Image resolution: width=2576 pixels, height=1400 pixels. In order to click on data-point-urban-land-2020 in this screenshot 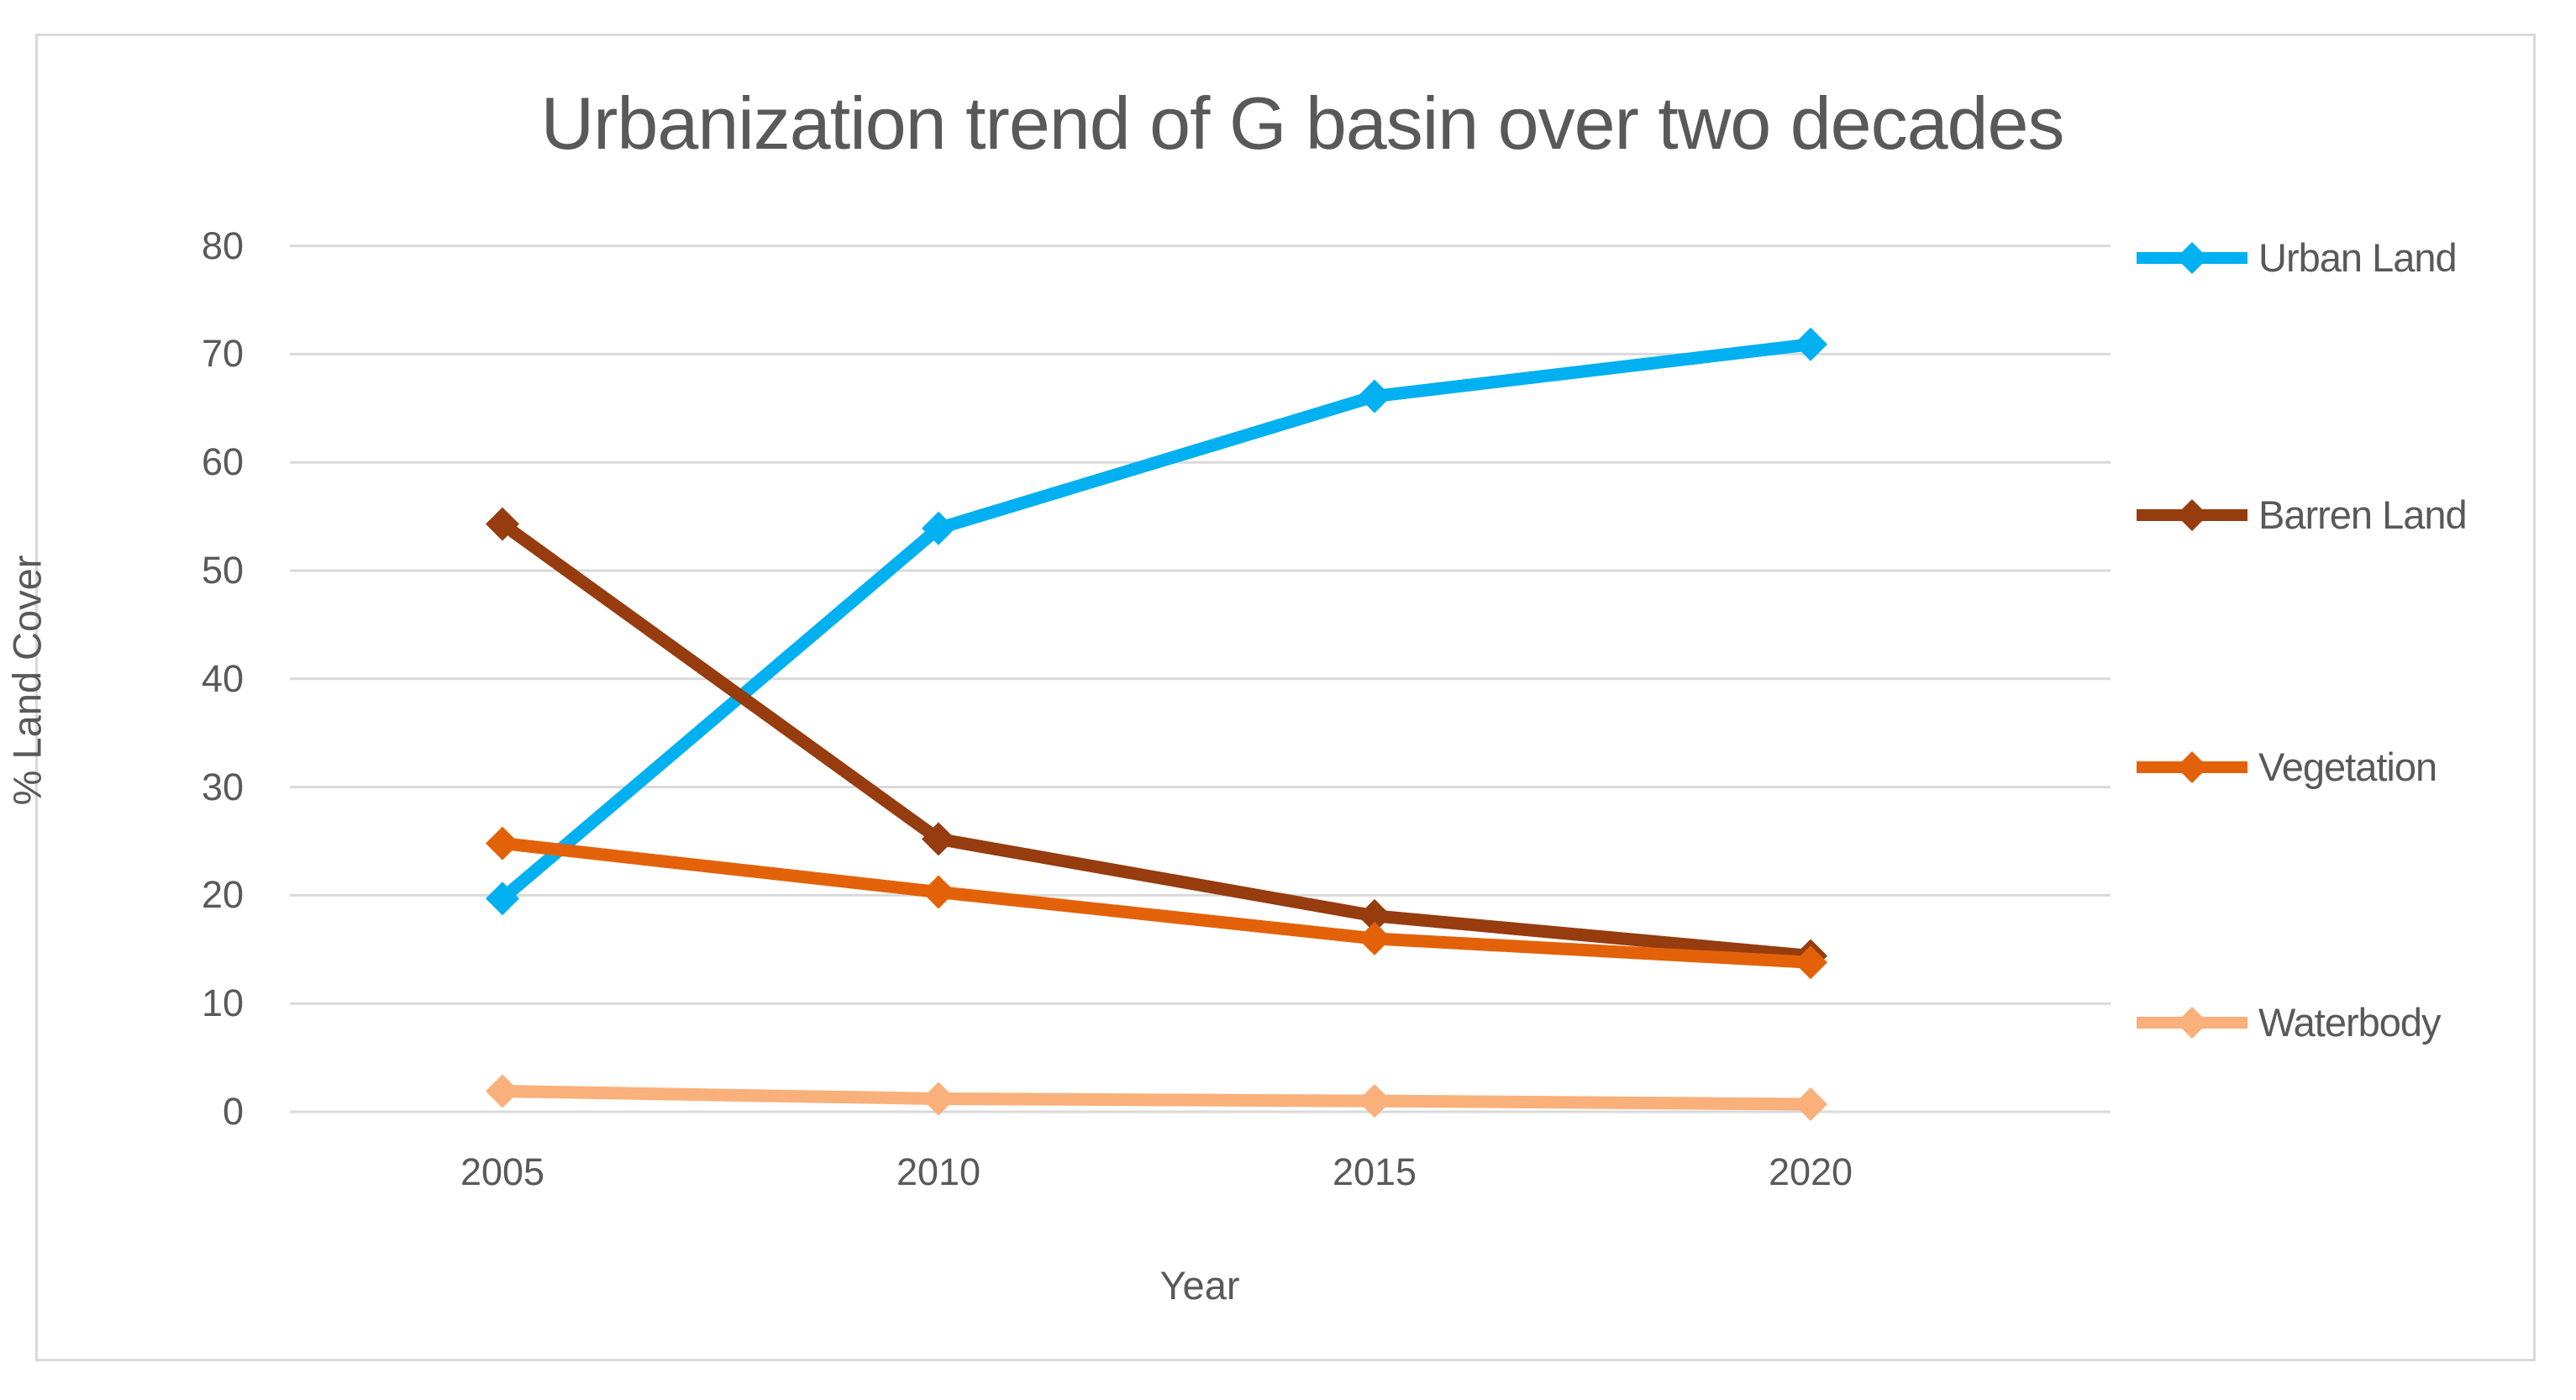, I will do `click(1810, 344)`.